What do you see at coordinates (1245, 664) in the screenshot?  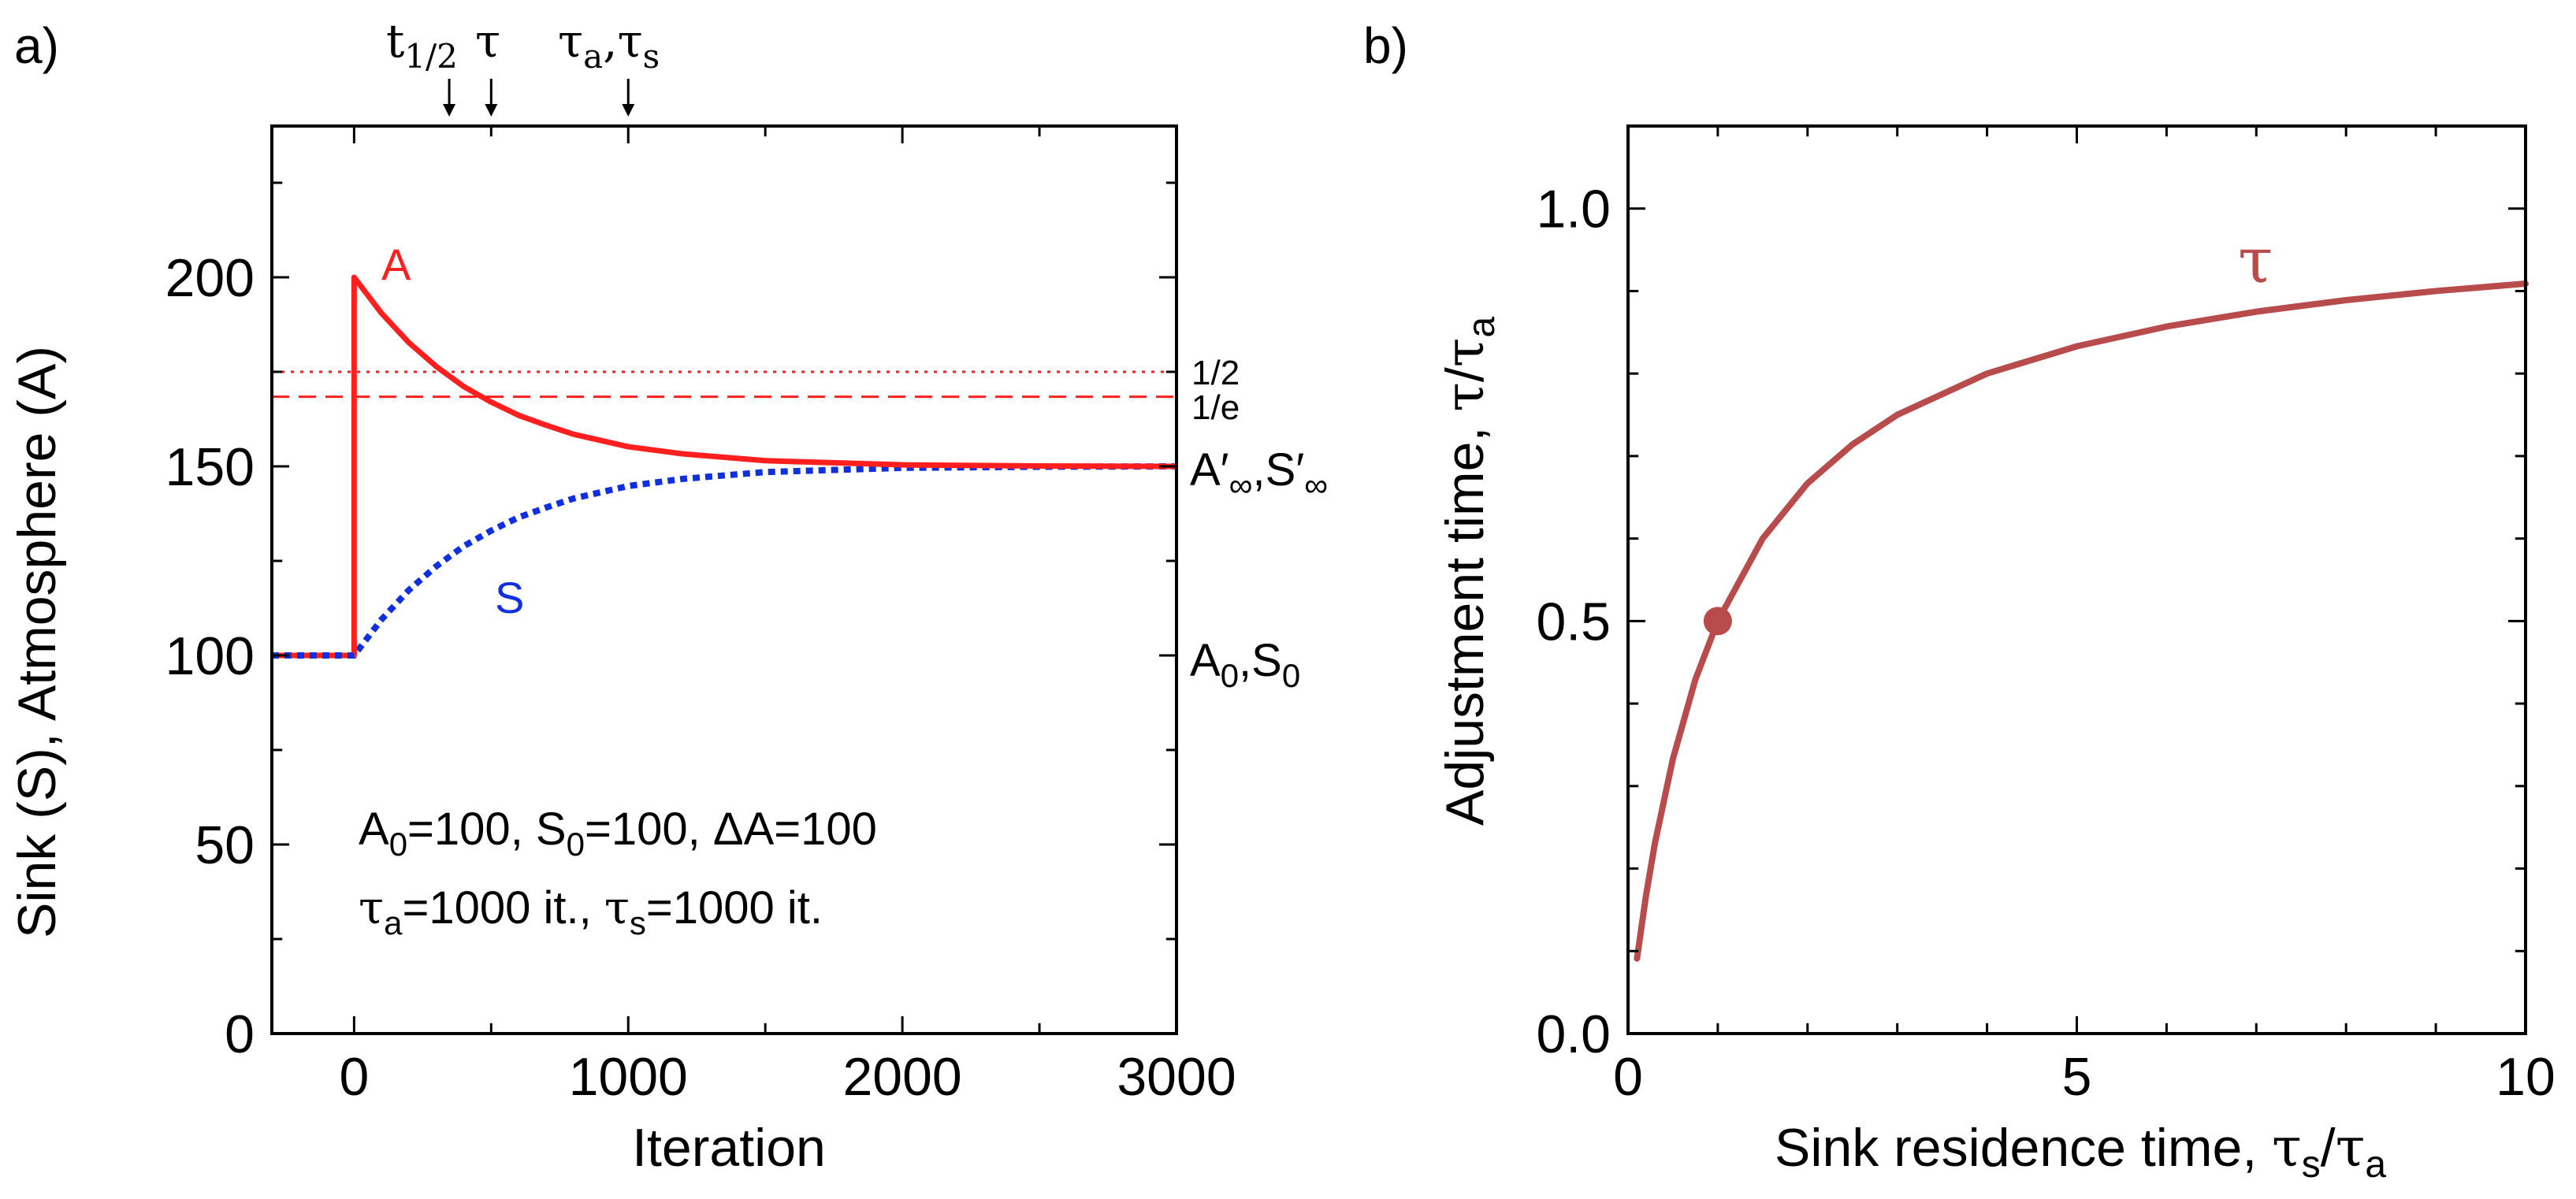 I see `label-a0-s0: A0,S0` at bounding box center [1245, 664].